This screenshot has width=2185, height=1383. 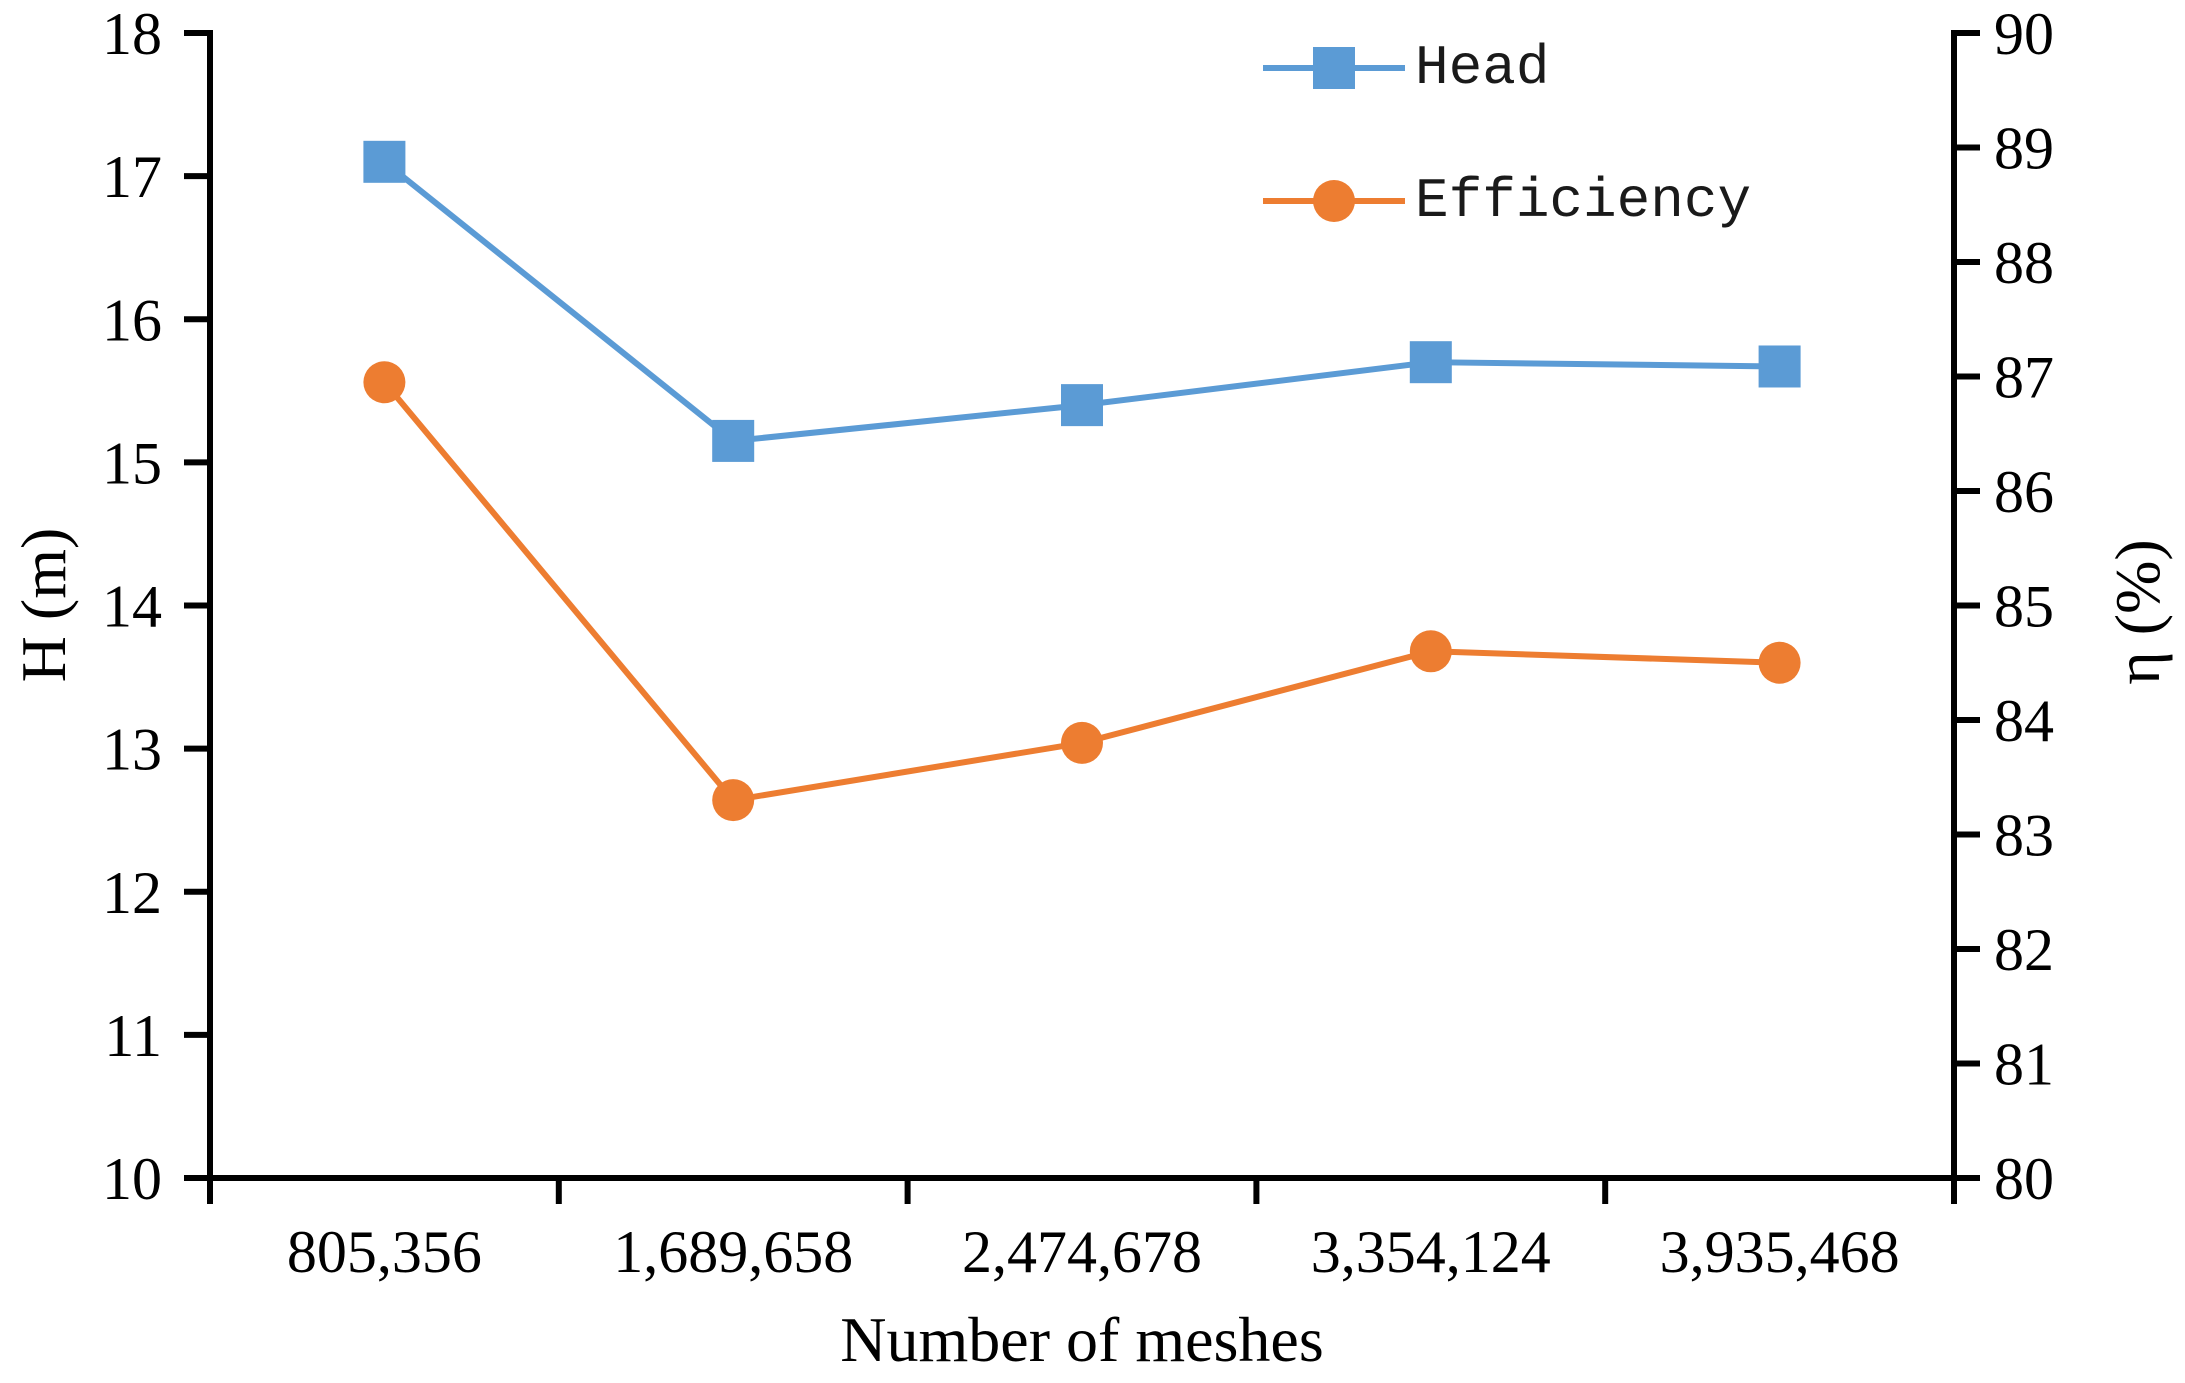 What do you see at coordinates (132, 320) in the screenshot?
I see `y-left-tick-label: 16` at bounding box center [132, 320].